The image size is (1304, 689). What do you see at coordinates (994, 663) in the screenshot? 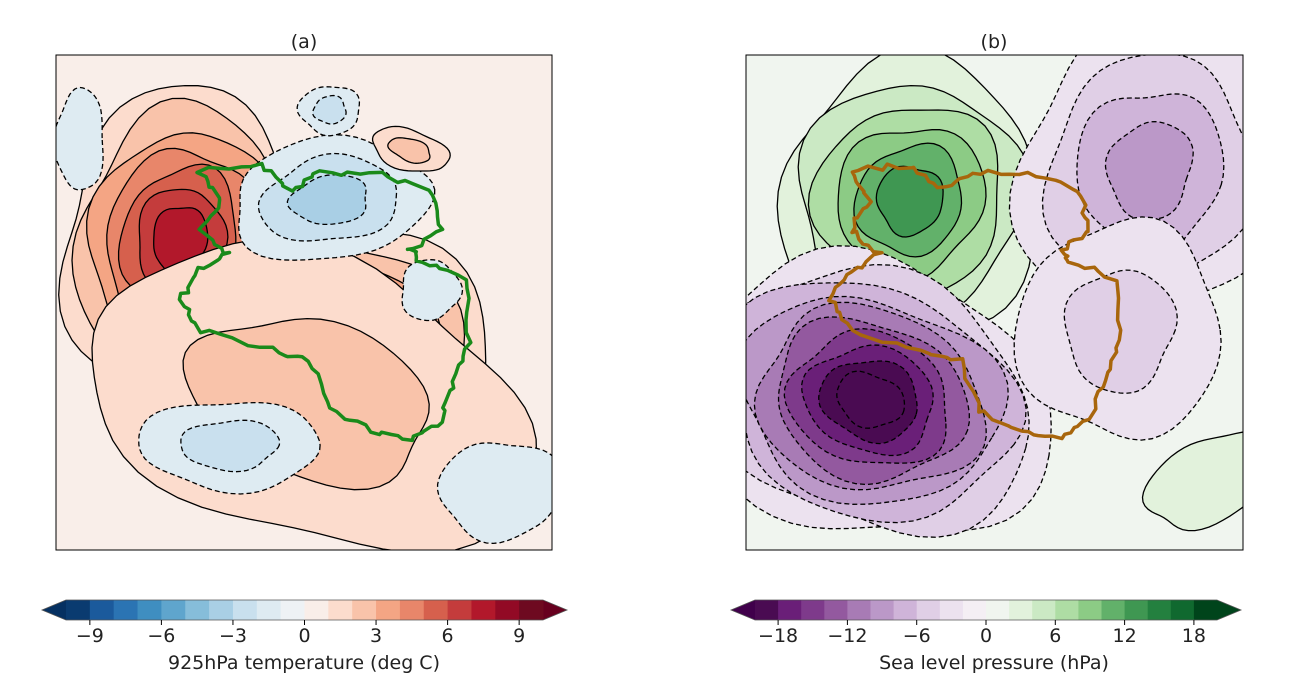
I see `colorbar-b-label: Sea level pressure (hPa)` at bounding box center [994, 663].